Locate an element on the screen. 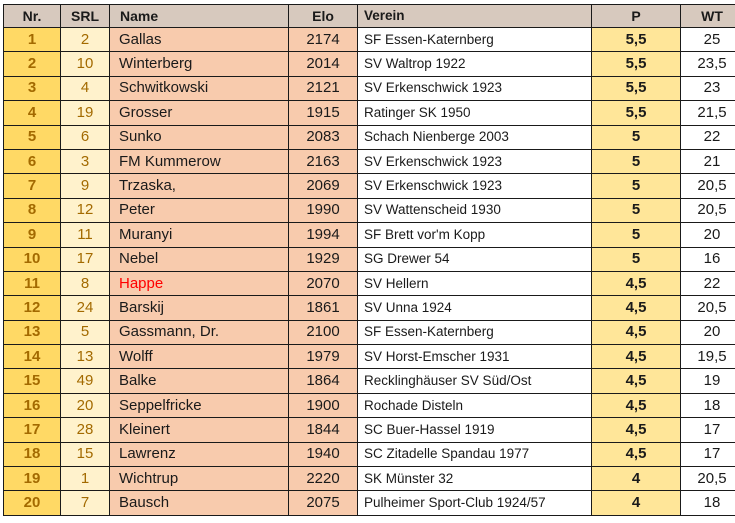  elo-cell: 2163 is located at coordinates (323, 161).